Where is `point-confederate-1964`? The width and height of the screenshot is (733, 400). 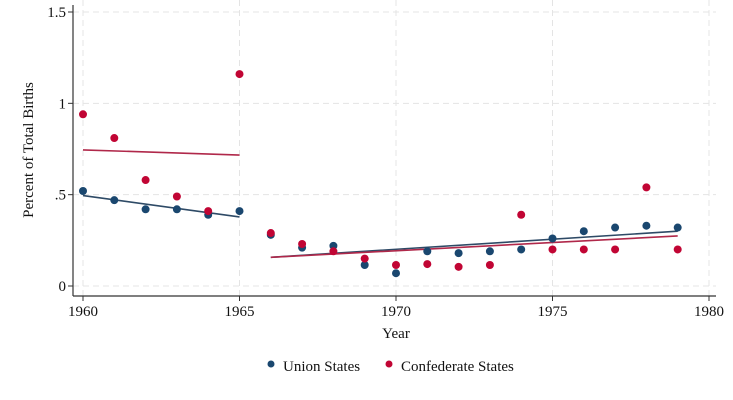
point-confederate-1964 is located at coordinates (208, 211).